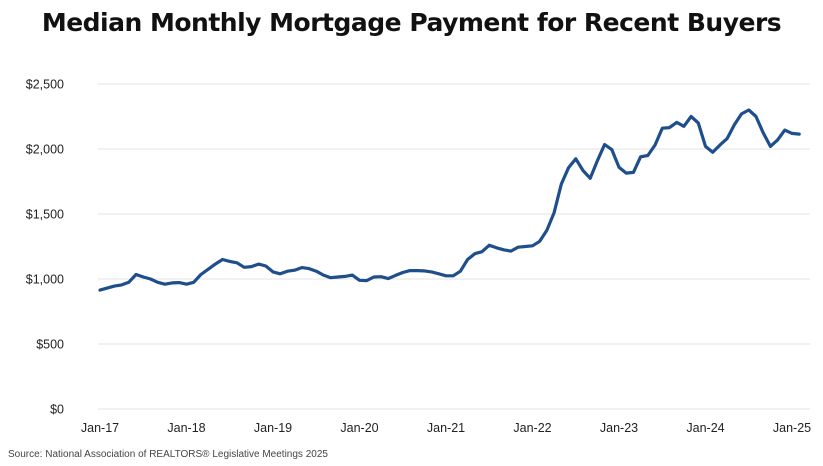 The height and width of the screenshot is (466, 823). I want to click on y-tick-label: $0, so click(57, 410).